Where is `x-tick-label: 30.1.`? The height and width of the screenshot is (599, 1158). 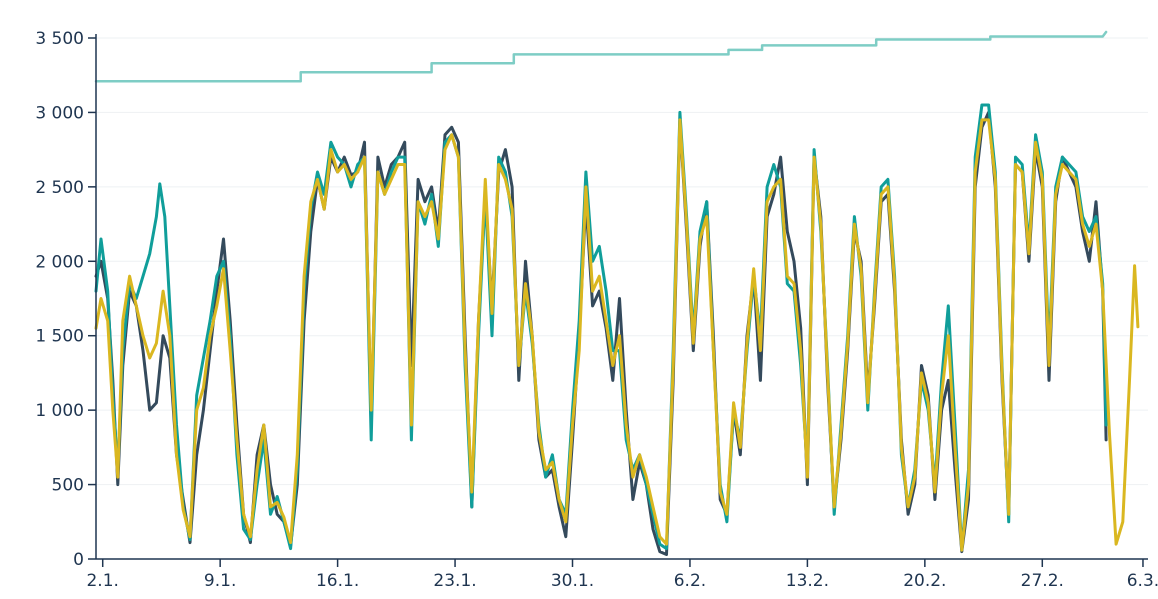 x-tick-label: 30.1. is located at coordinates (572, 581).